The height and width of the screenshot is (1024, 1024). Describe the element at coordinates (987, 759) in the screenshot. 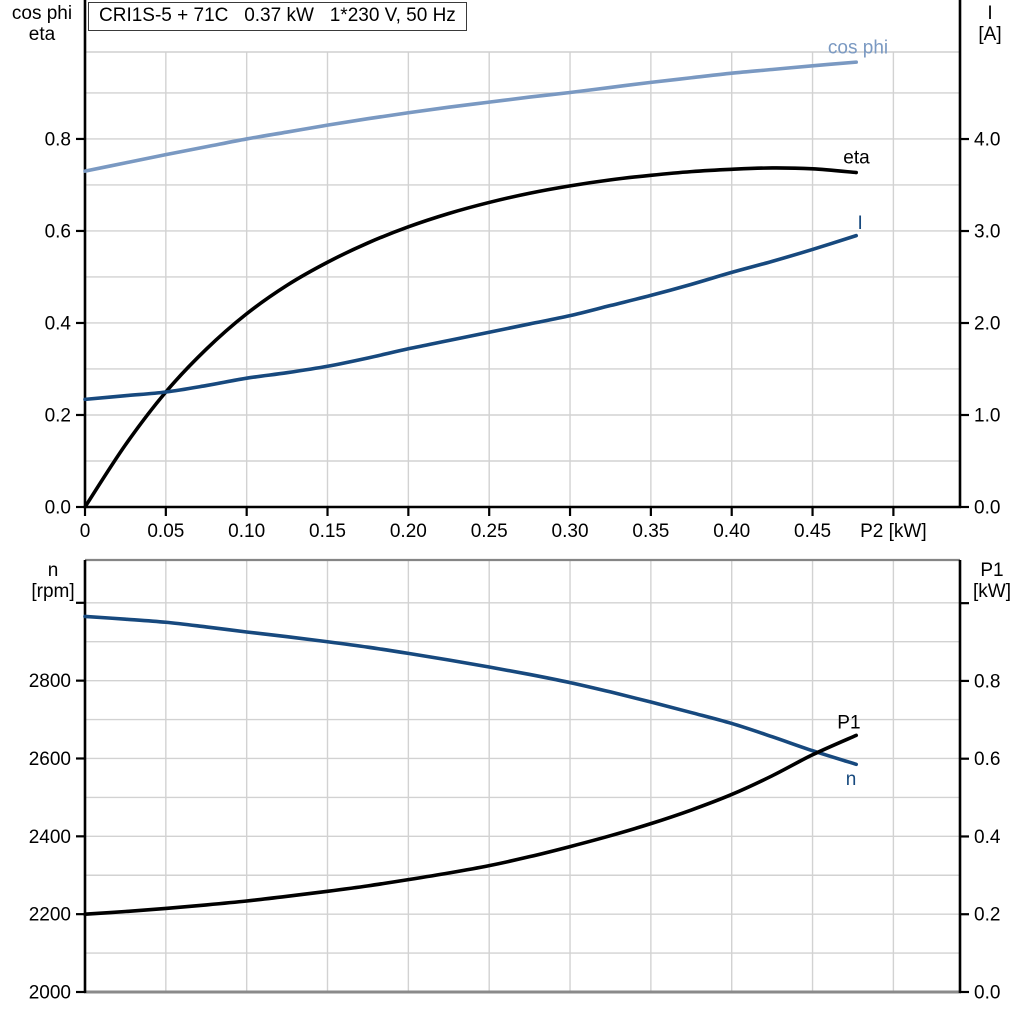

I see `right-axis-tick-label: 0.6` at that location.